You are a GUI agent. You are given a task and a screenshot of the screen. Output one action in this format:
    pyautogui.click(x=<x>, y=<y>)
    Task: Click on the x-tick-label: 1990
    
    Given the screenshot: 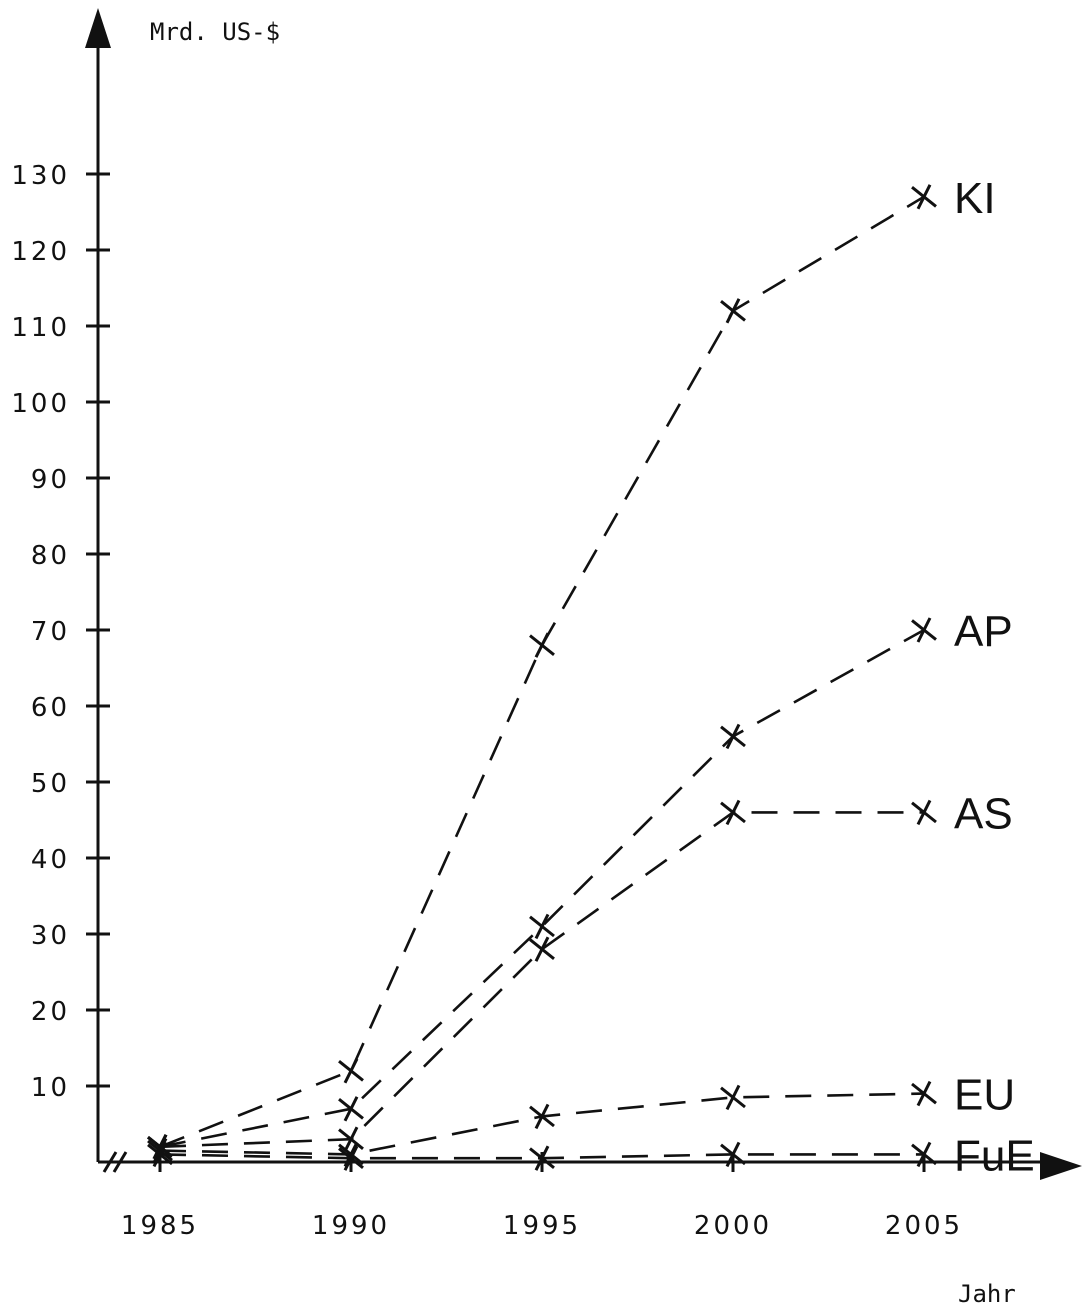 What is the action you would take?
    pyautogui.click(x=351, y=1226)
    